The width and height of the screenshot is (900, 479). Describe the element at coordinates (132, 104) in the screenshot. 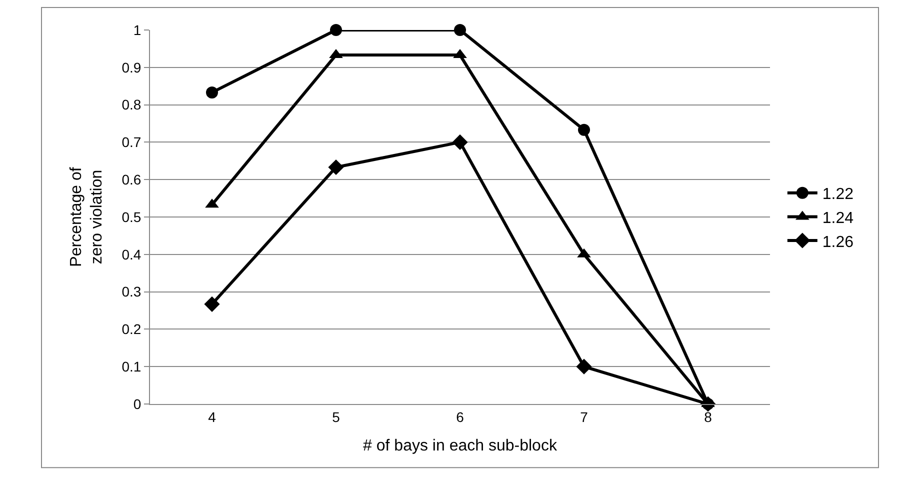

I see `y-tick-label: 0.8` at that location.